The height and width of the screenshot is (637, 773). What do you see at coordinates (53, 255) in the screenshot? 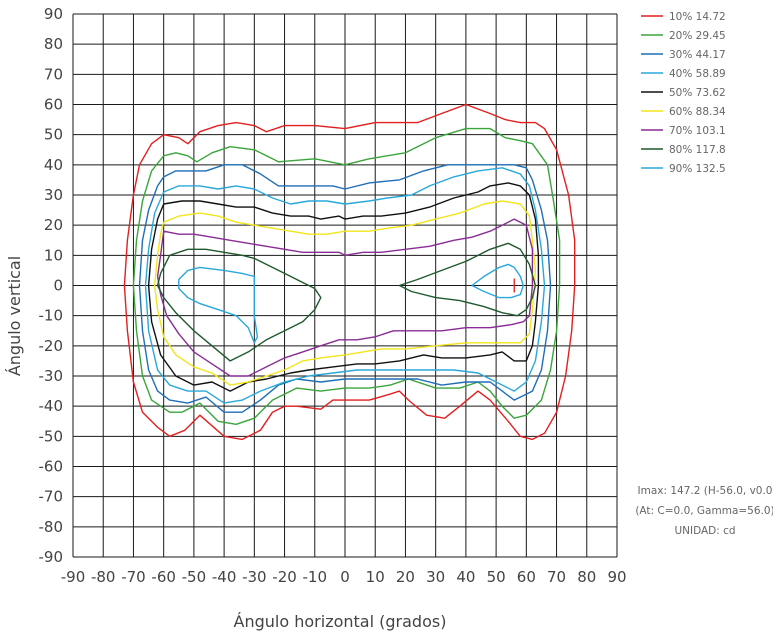
I see `y-tick-label: 10` at bounding box center [53, 255].